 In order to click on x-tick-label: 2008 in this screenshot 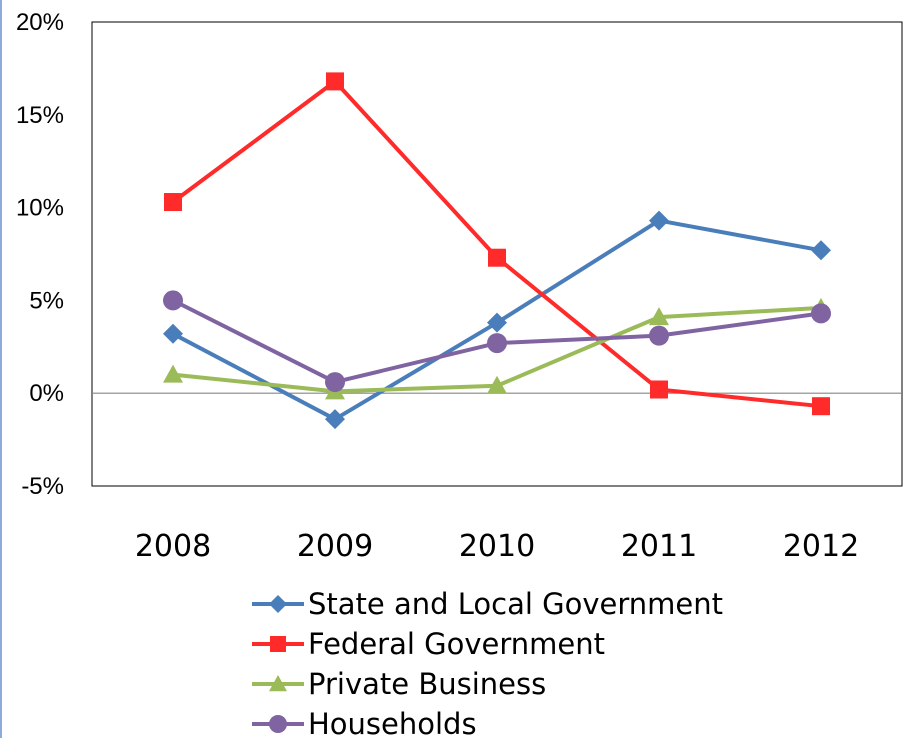, I will do `click(173, 546)`.